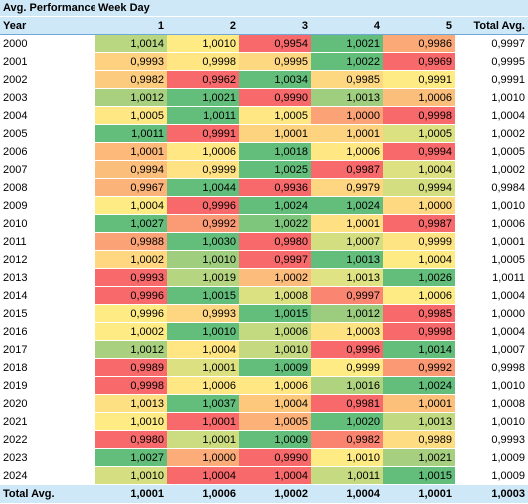 This screenshot has width=528, height=504. Describe the element at coordinates (419, 475) in the screenshot. I see `value-cell-day-5: 1,0015` at that location.